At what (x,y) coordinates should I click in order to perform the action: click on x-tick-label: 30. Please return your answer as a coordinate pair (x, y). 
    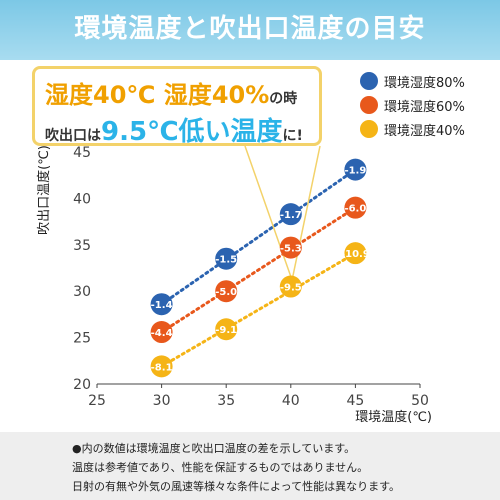
    Looking at the image, I should click on (162, 401).